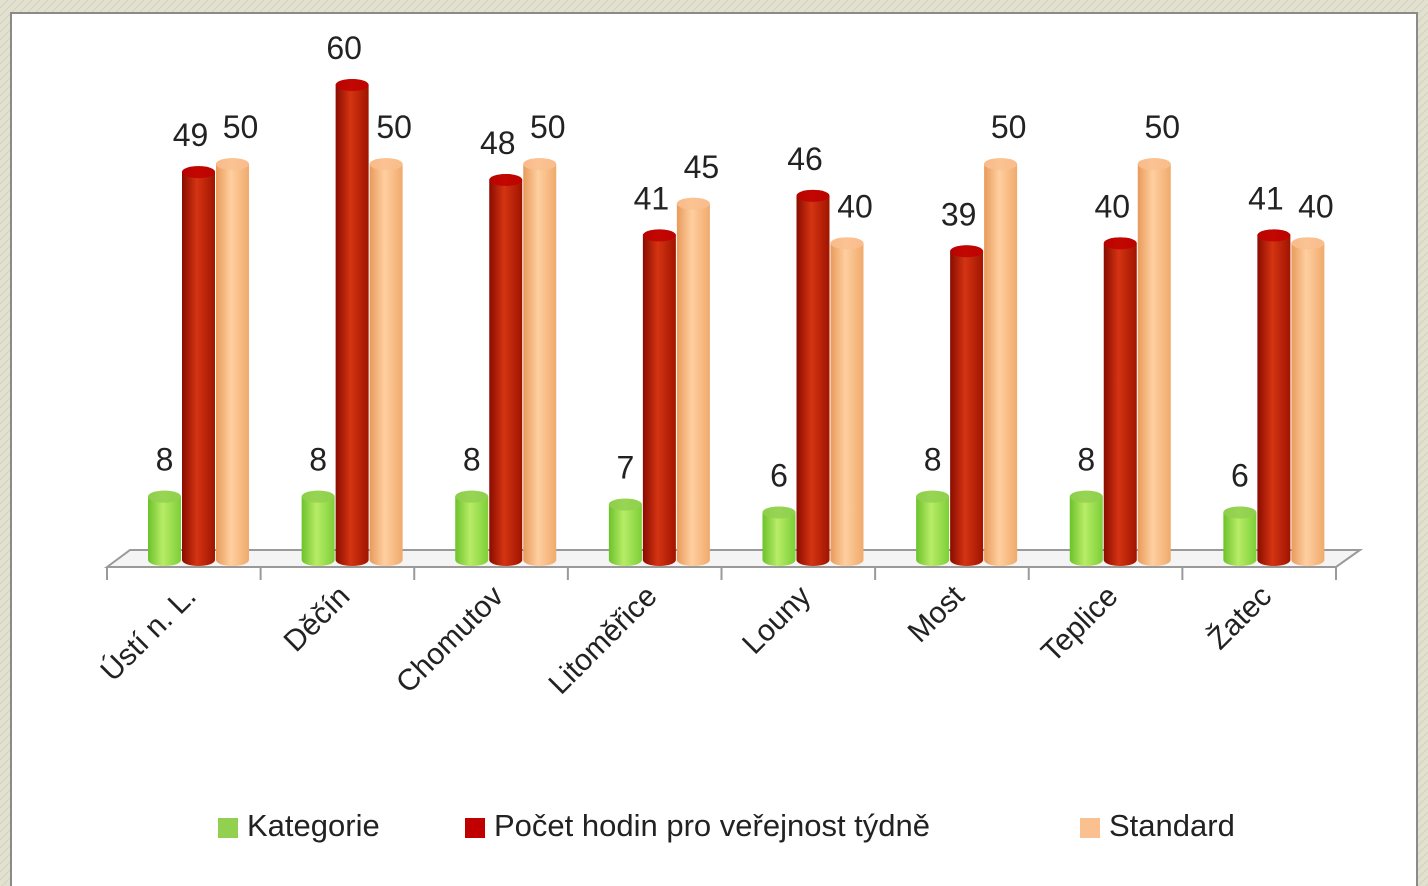 This screenshot has width=1428, height=886. What do you see at coordinates (712, 825) in the screenshot?
I see `legend-label: Počet hodin pro veřejnost týdně` at bounding box center [712, 825].